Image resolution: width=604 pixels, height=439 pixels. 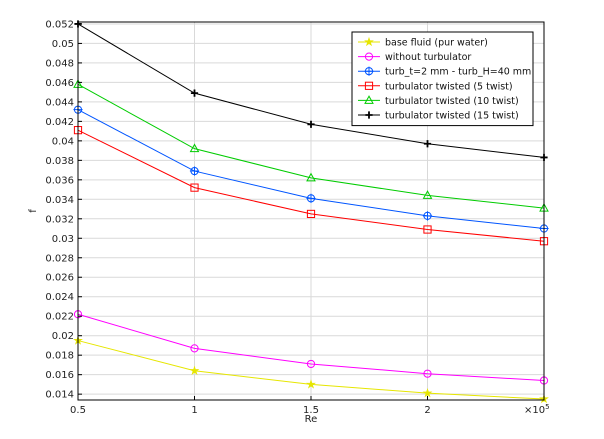 What do you see at coordinates (436, 43) in the screenshot?
I see `legend-label: base fluid (pur water)` at bounding box center [436, 43].